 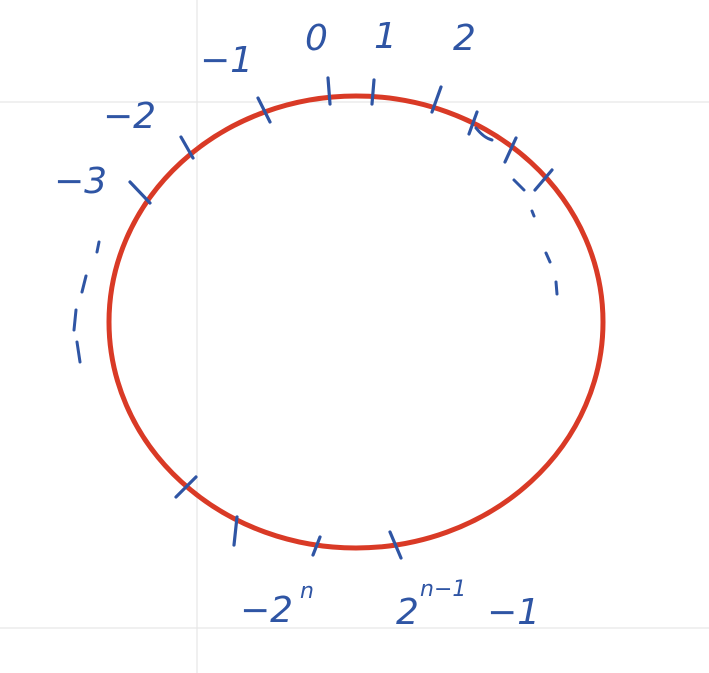 What do you see at coordinates (307, 591) in the screenshot?
I see `label-neg-pow-exp: n` at bounding box center [307, 591].